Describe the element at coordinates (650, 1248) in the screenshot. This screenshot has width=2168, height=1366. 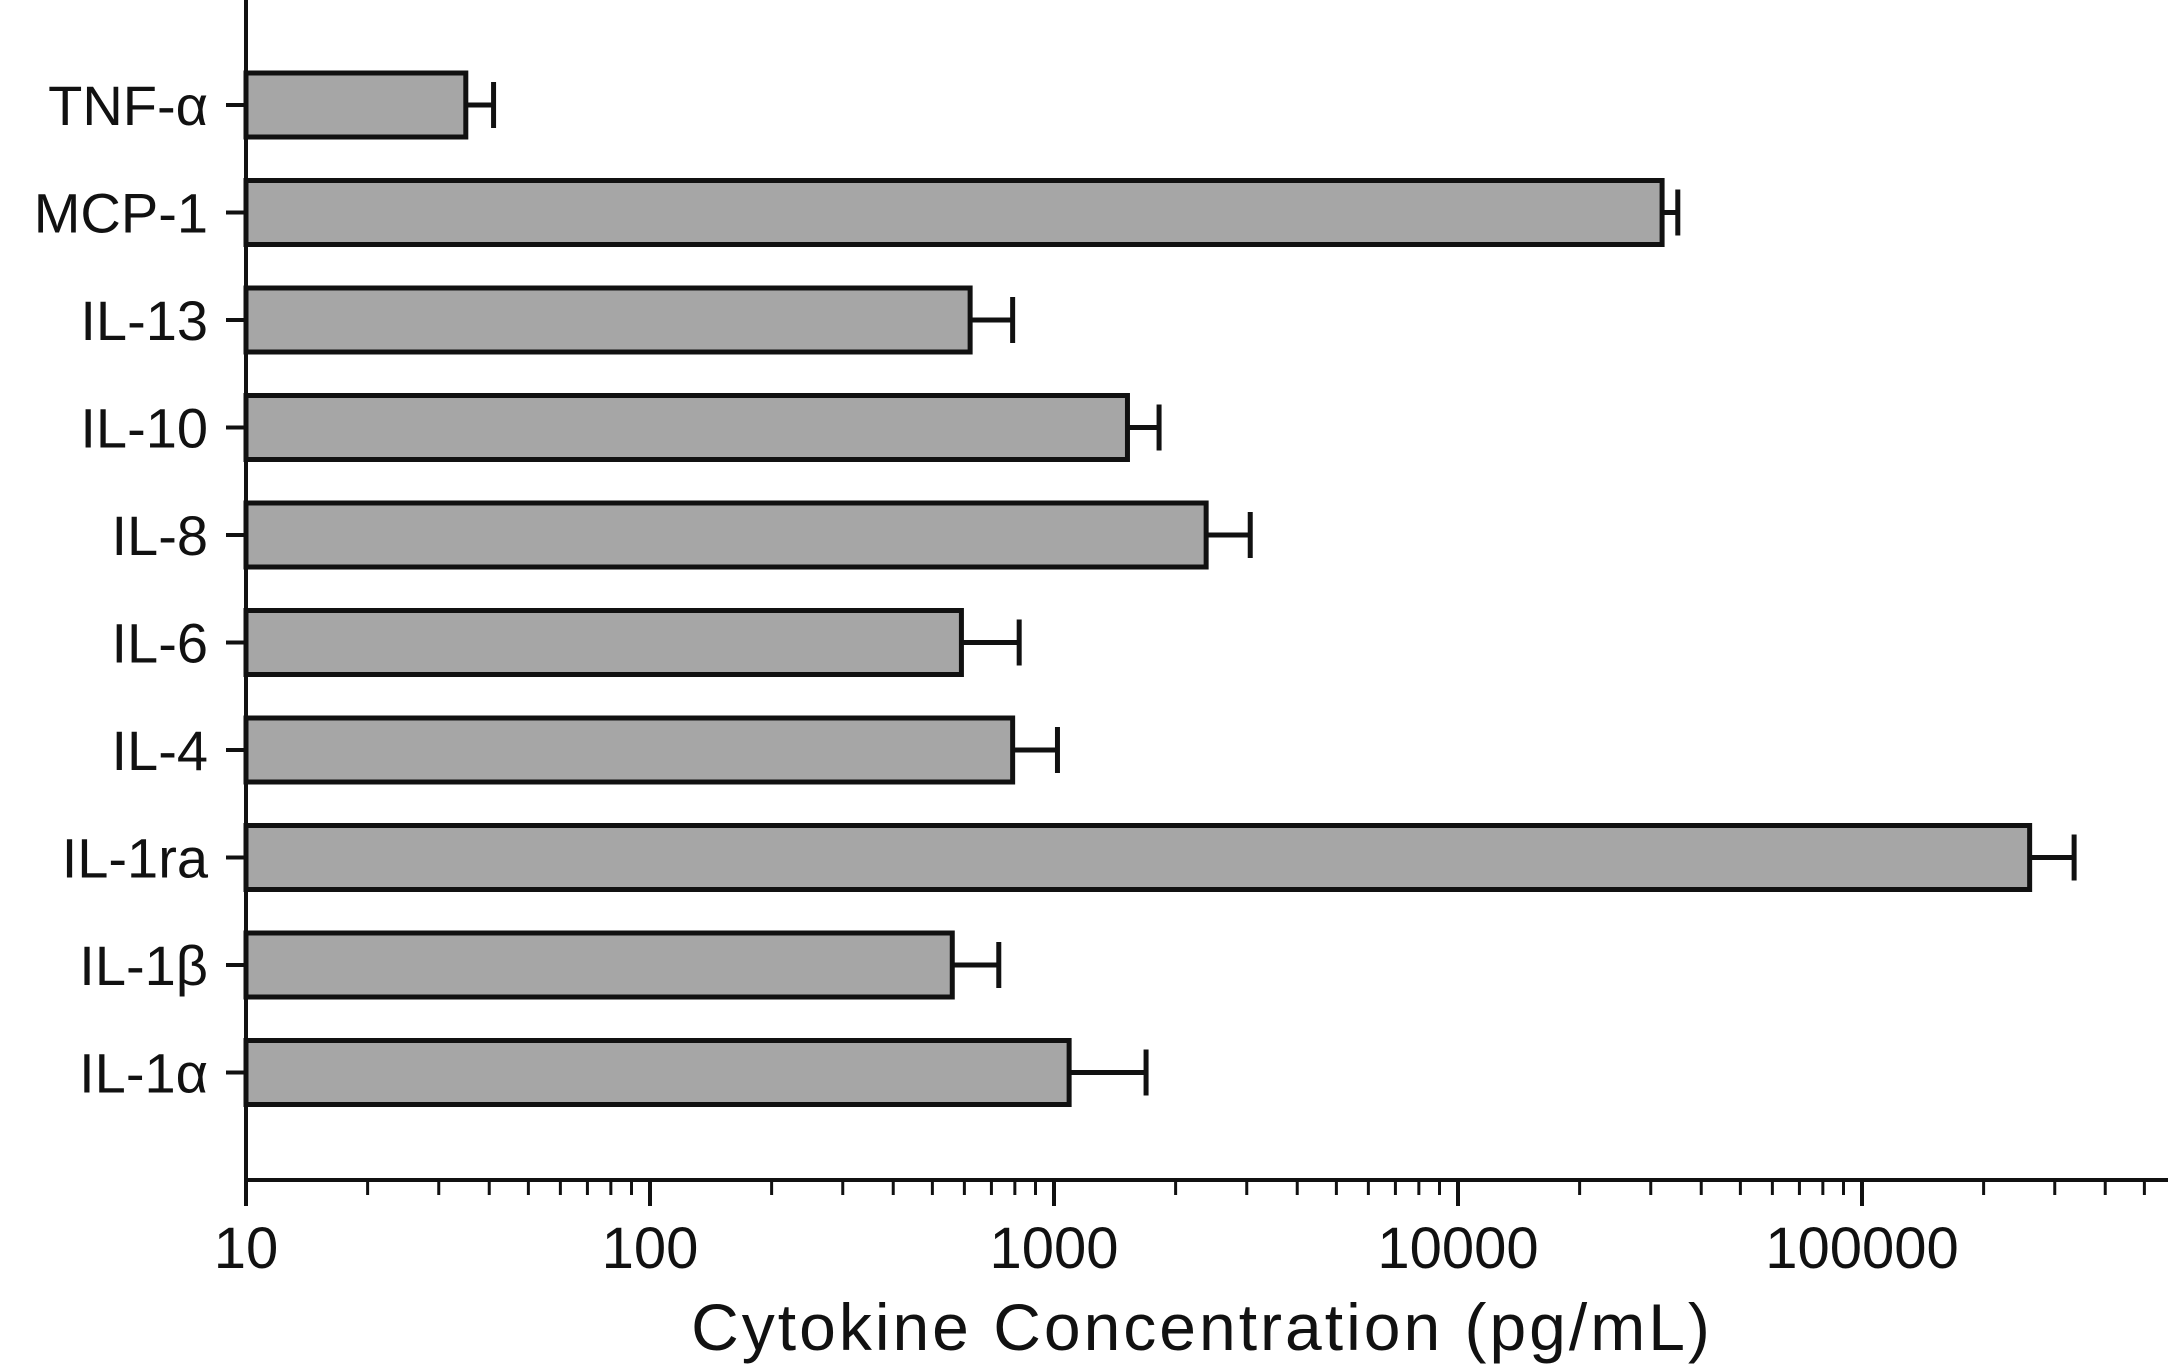
I see `x-tick-label-1: 100` at that location.